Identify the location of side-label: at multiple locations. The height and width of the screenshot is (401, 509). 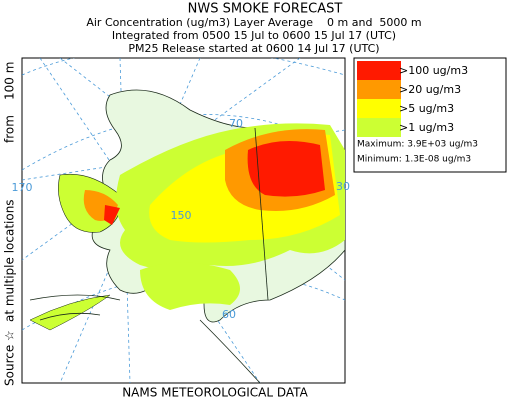
(10, 260).